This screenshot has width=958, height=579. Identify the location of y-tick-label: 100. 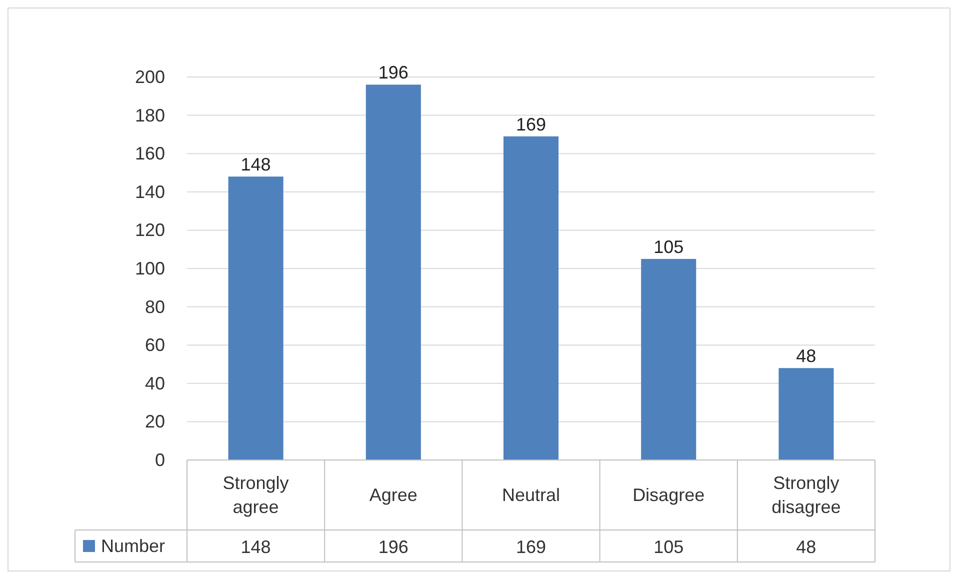
(149, 268).